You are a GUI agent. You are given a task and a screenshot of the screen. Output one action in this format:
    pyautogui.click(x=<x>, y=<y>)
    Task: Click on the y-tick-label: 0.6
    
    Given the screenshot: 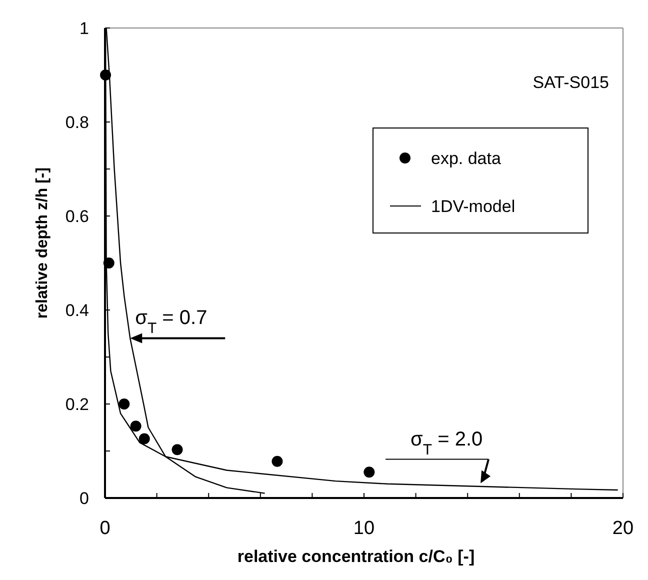 What is the action you would take?
    pyautogui.click(x=77, y=216)
    